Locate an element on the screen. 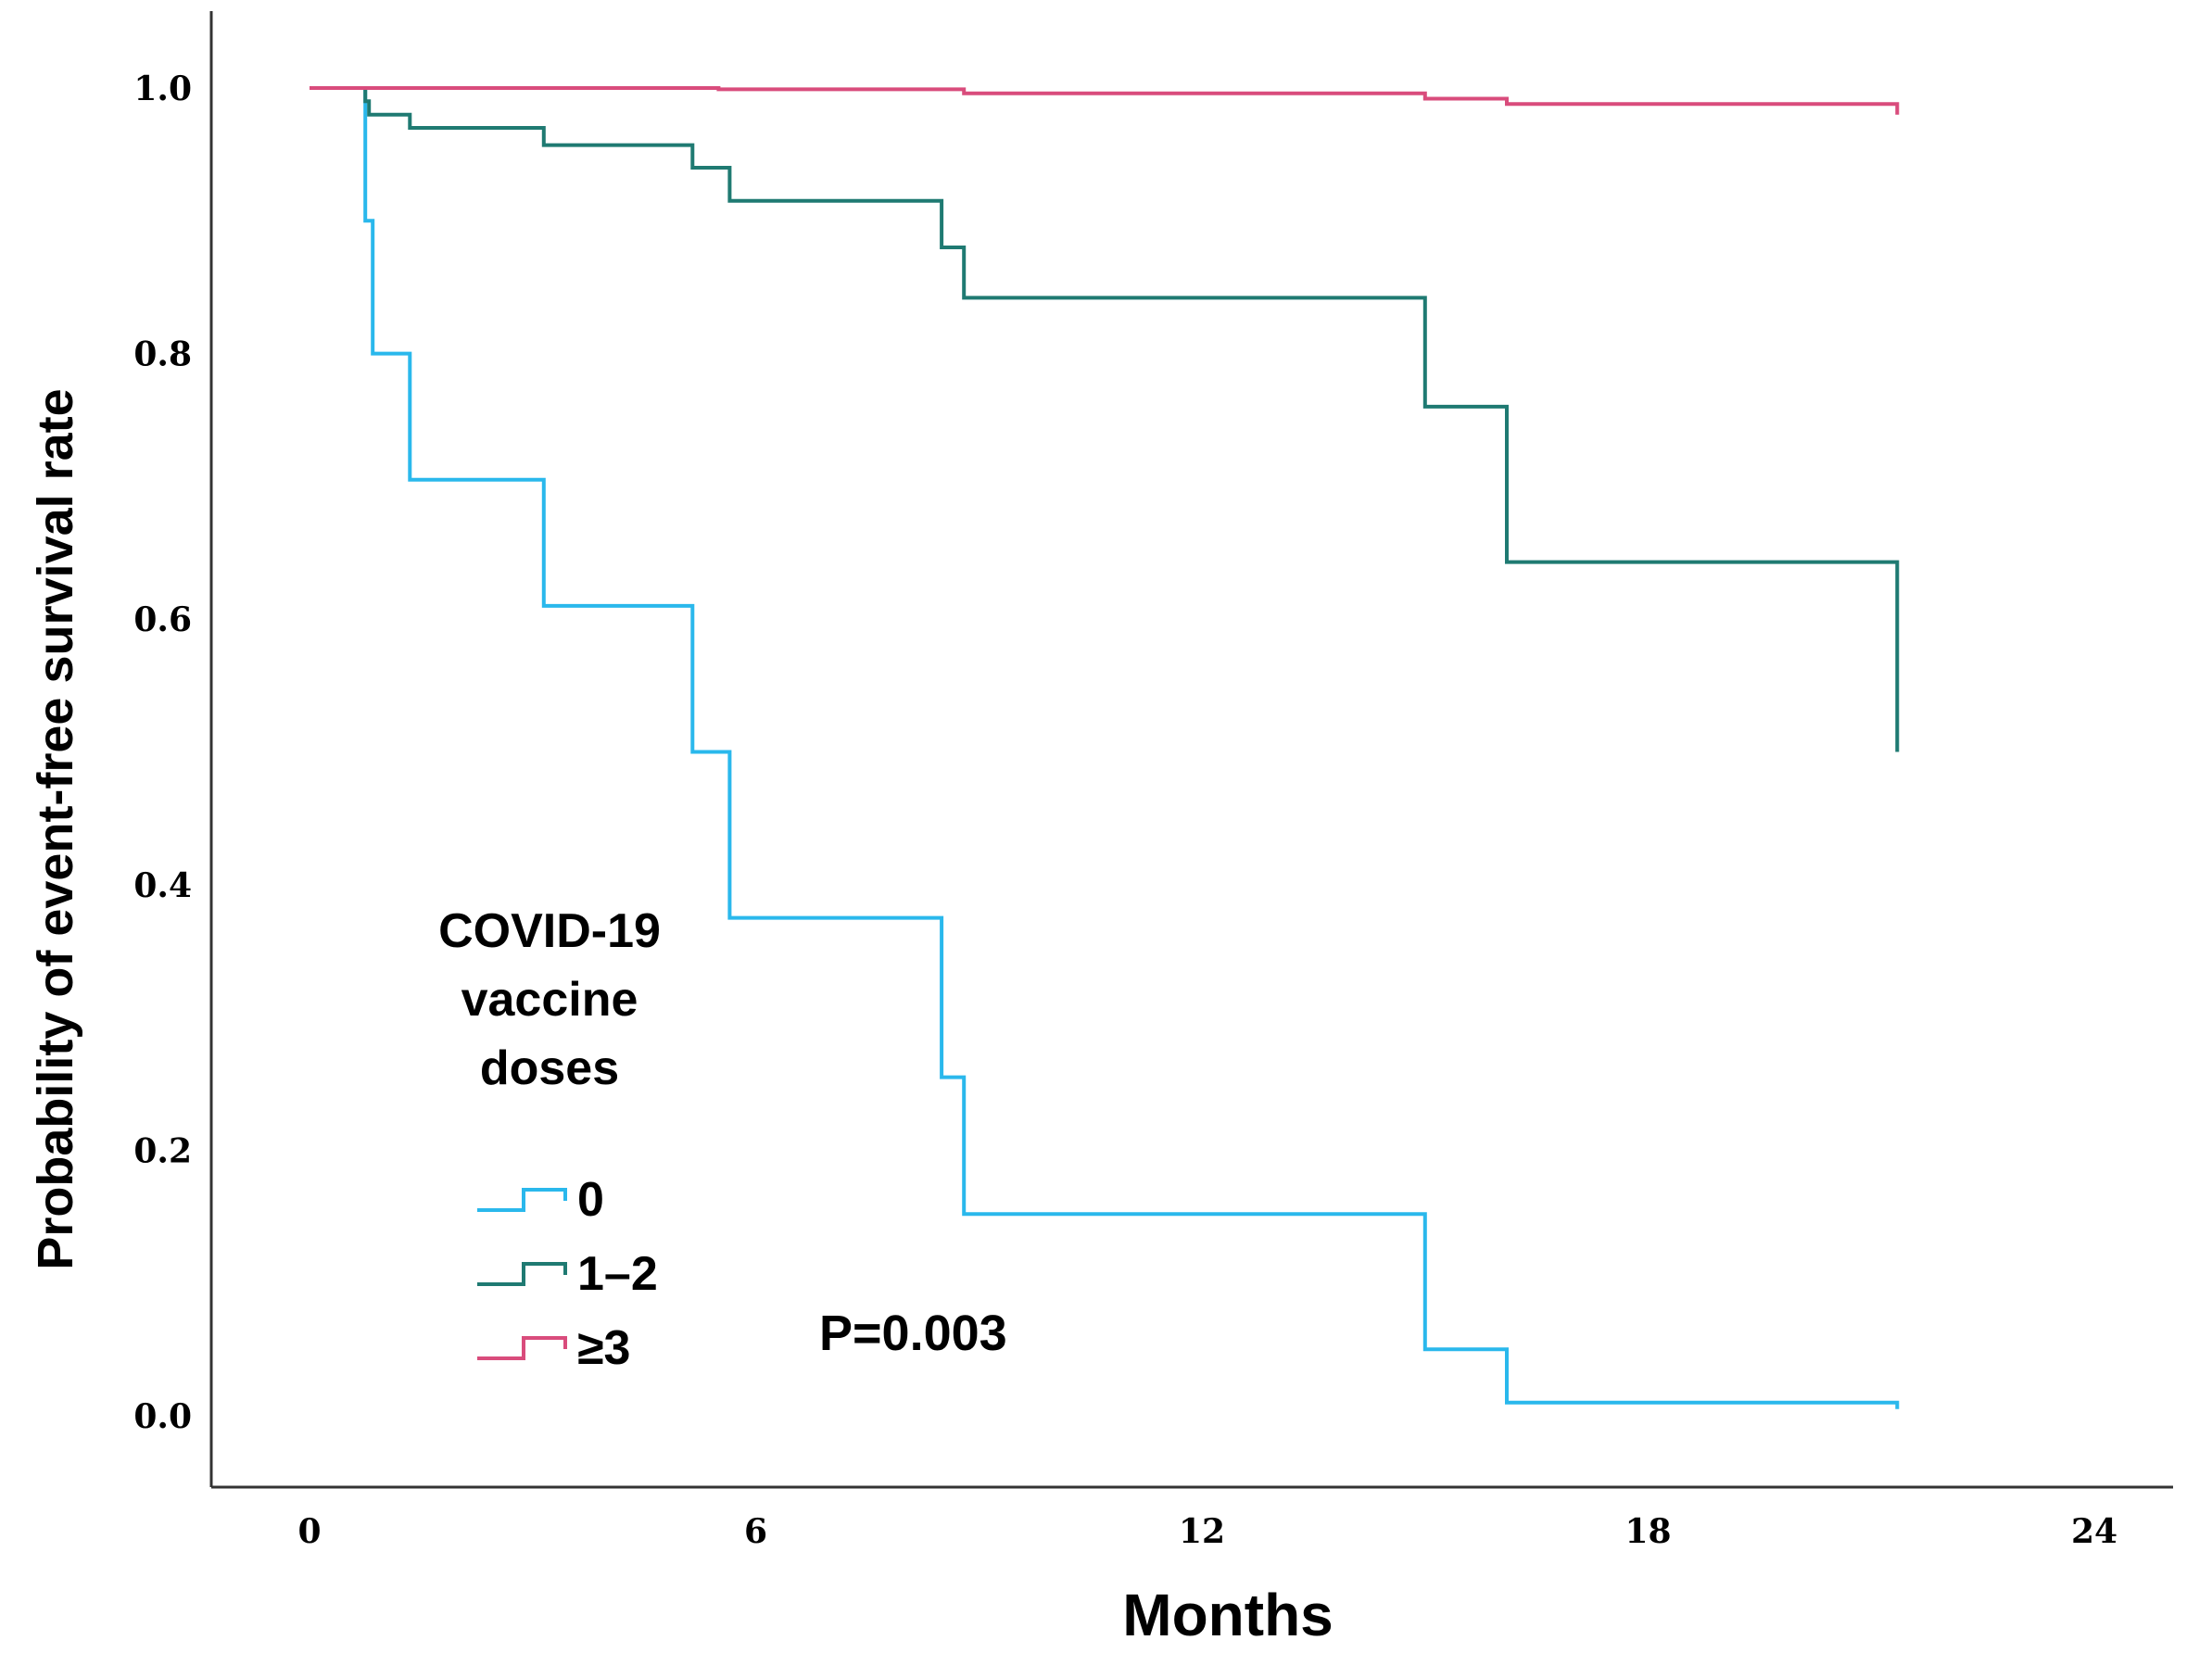 Image resolution: width=2212 pixels, height=1678 pixels. y-axis-title: Probability of event-free survival rate is located at coordinates (55, 829).